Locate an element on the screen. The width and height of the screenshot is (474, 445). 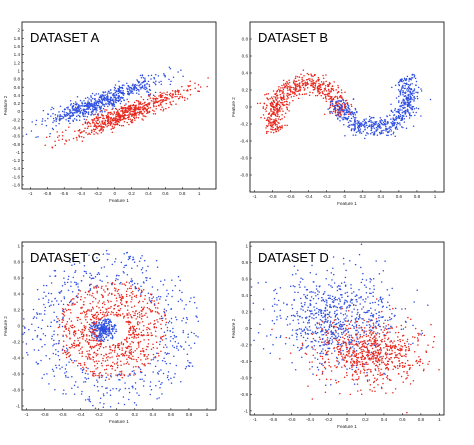
y-tick-label: -0.6 is located at coordinates (244, 158).